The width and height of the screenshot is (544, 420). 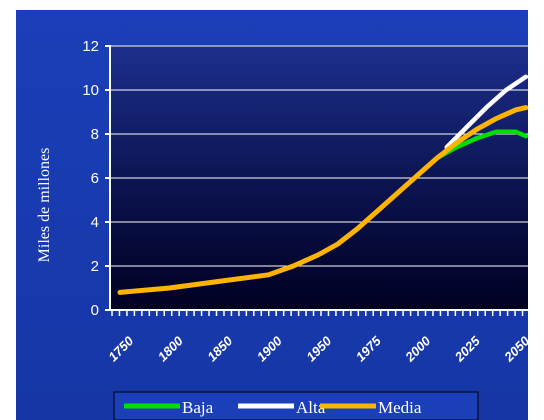 What do you see at coordinates (95, 310) in the screenshot?
I see `y-tick-label: 0` at bounding box center [95, 310].